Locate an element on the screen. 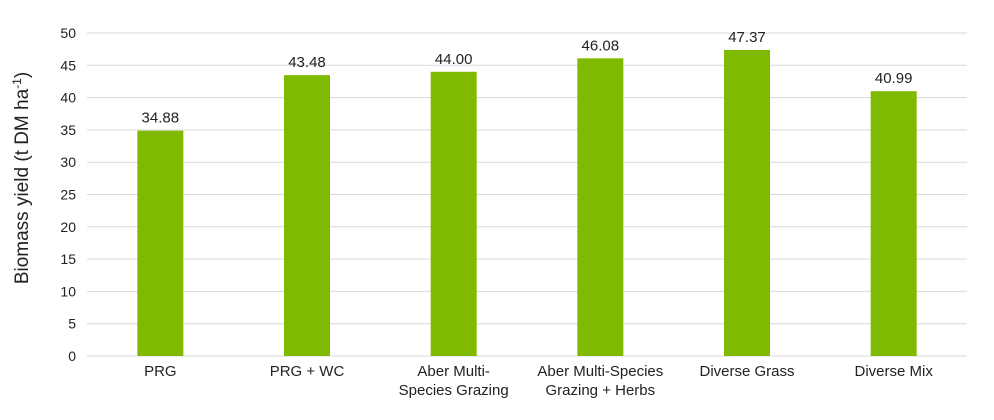 This screenshot has width=994, height=420. y-tick-label: 45 is located at coordinates (68, 65).